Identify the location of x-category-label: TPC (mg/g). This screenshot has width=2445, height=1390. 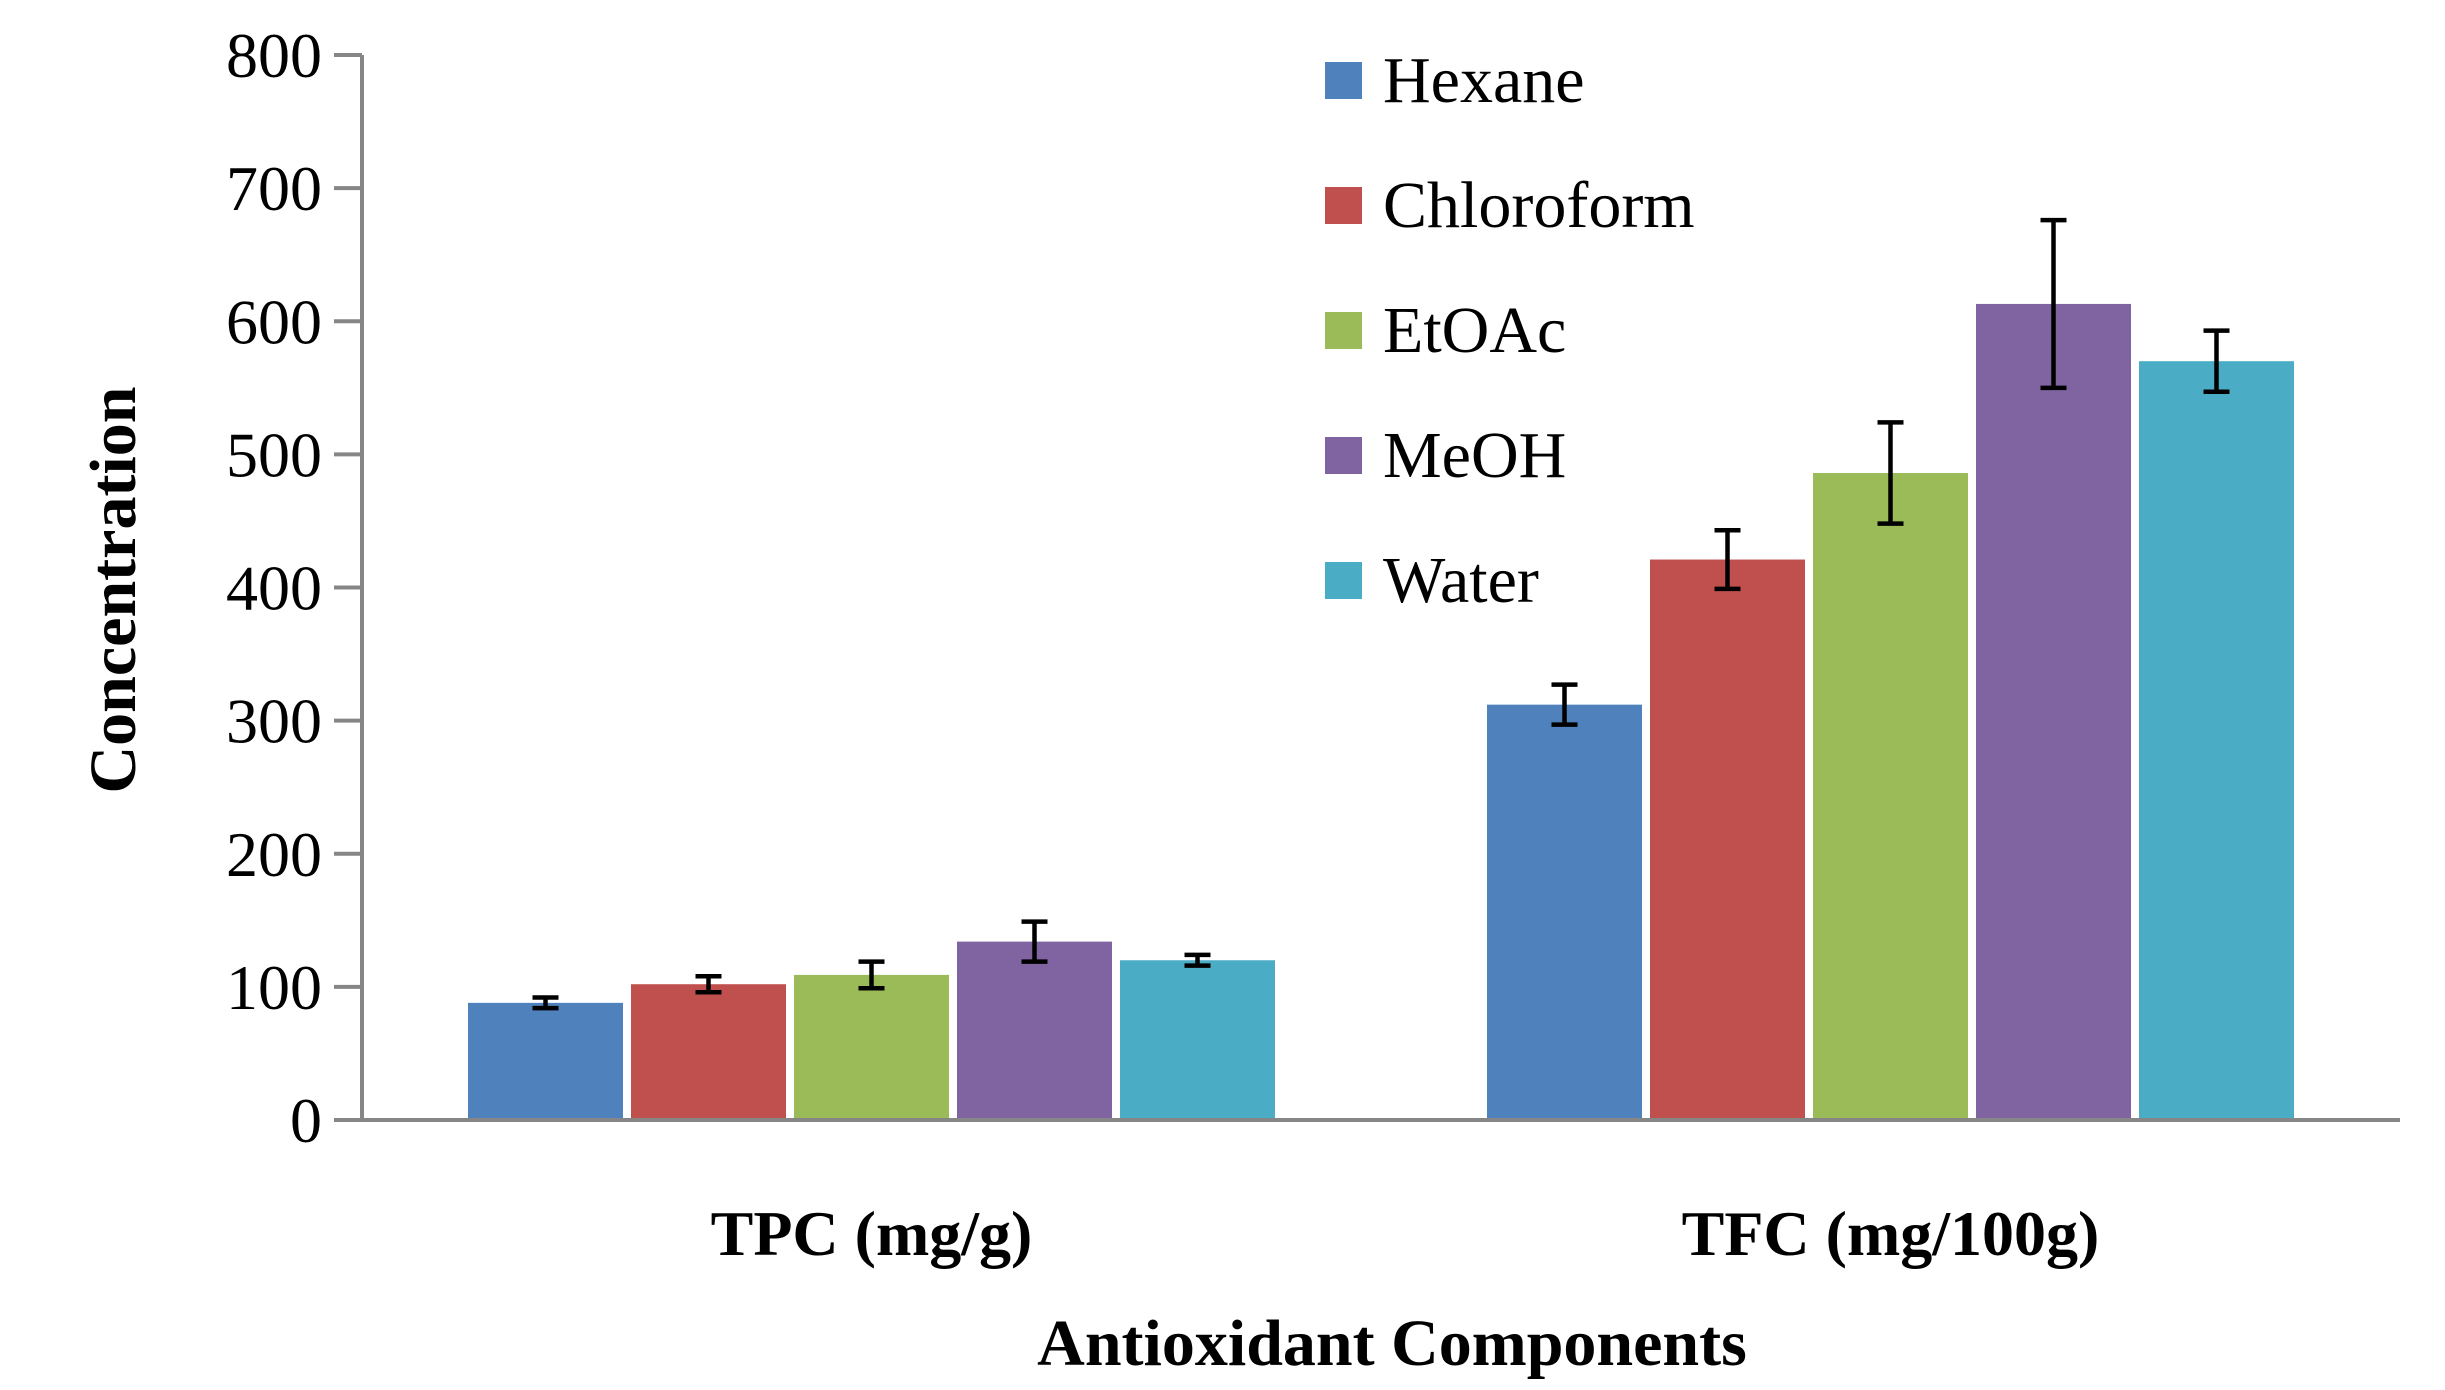
(872, 1233).